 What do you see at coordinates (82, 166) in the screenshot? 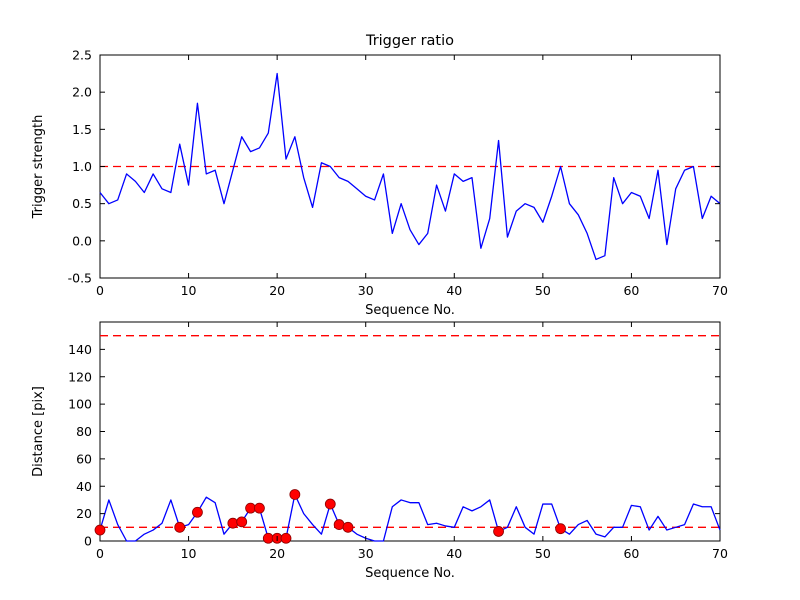
I see `y-tick-label: 1.0` at bounding box center [82, 166].